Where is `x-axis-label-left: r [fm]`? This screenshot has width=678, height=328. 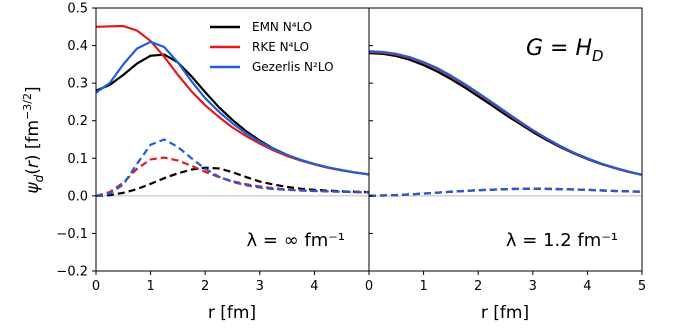
x-axis-label-left: r [fm] is located at coordinates (232, 313).